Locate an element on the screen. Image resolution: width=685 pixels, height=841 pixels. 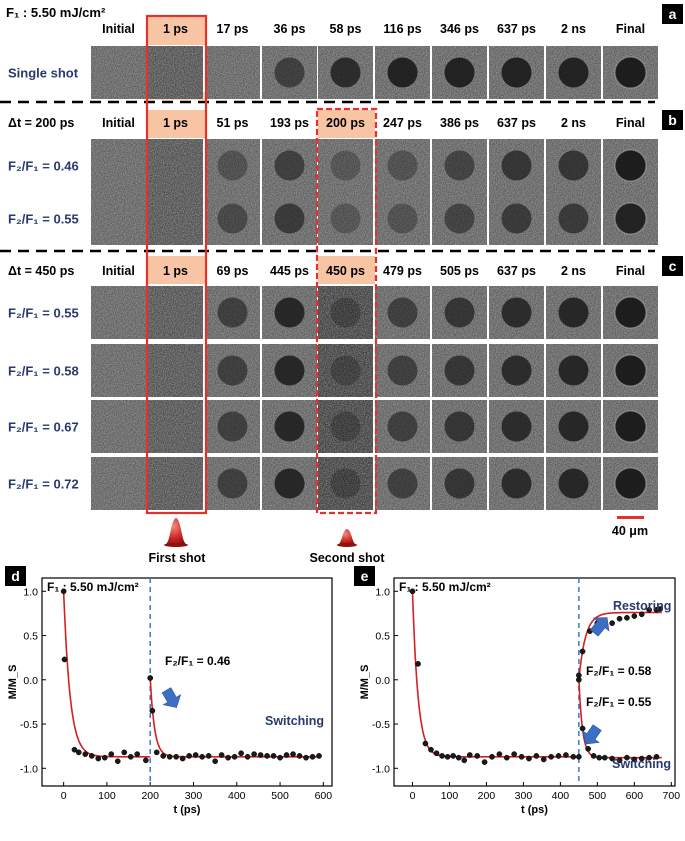
column-header: 1 ps is located at coordinates (175, 123).